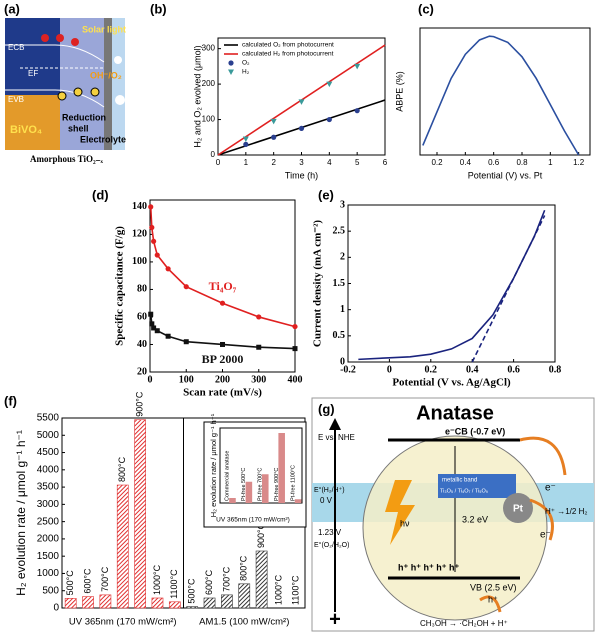 This screenshot has width=595, height=632. I want to click on y-tick-label: 100, so click(139, 261).